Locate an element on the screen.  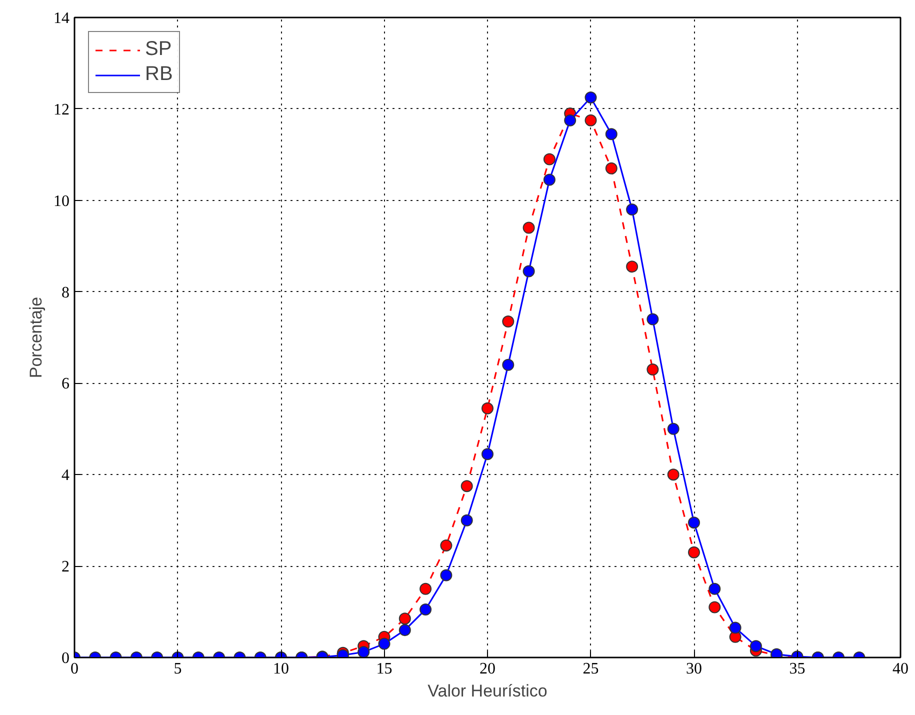
x-tick-label: 10 is located at coordinates (281, 669).